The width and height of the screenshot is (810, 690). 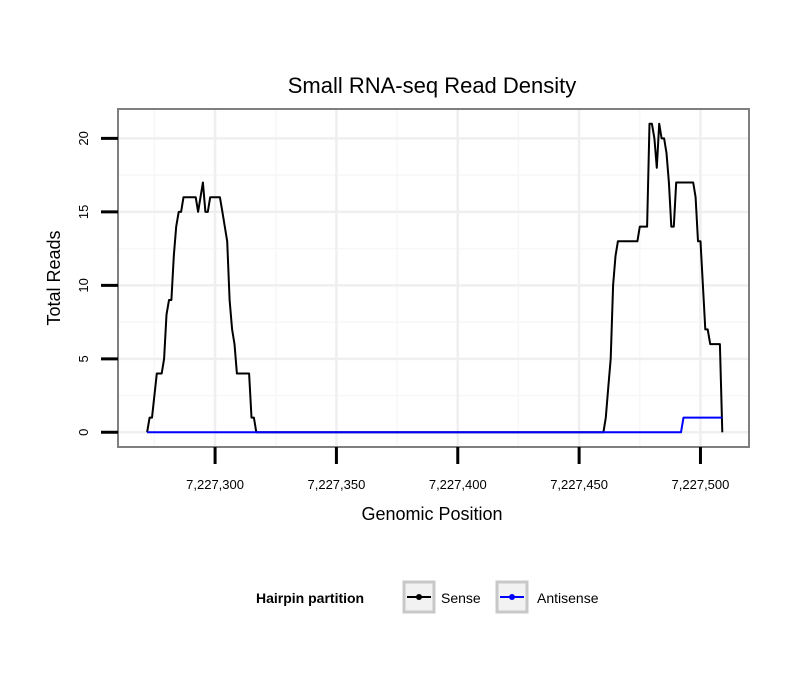 What do you see at coordinates (54, 277) in the screenshot?
I see `y-axis-title: Total Reads` at bounding box center [54, 277].